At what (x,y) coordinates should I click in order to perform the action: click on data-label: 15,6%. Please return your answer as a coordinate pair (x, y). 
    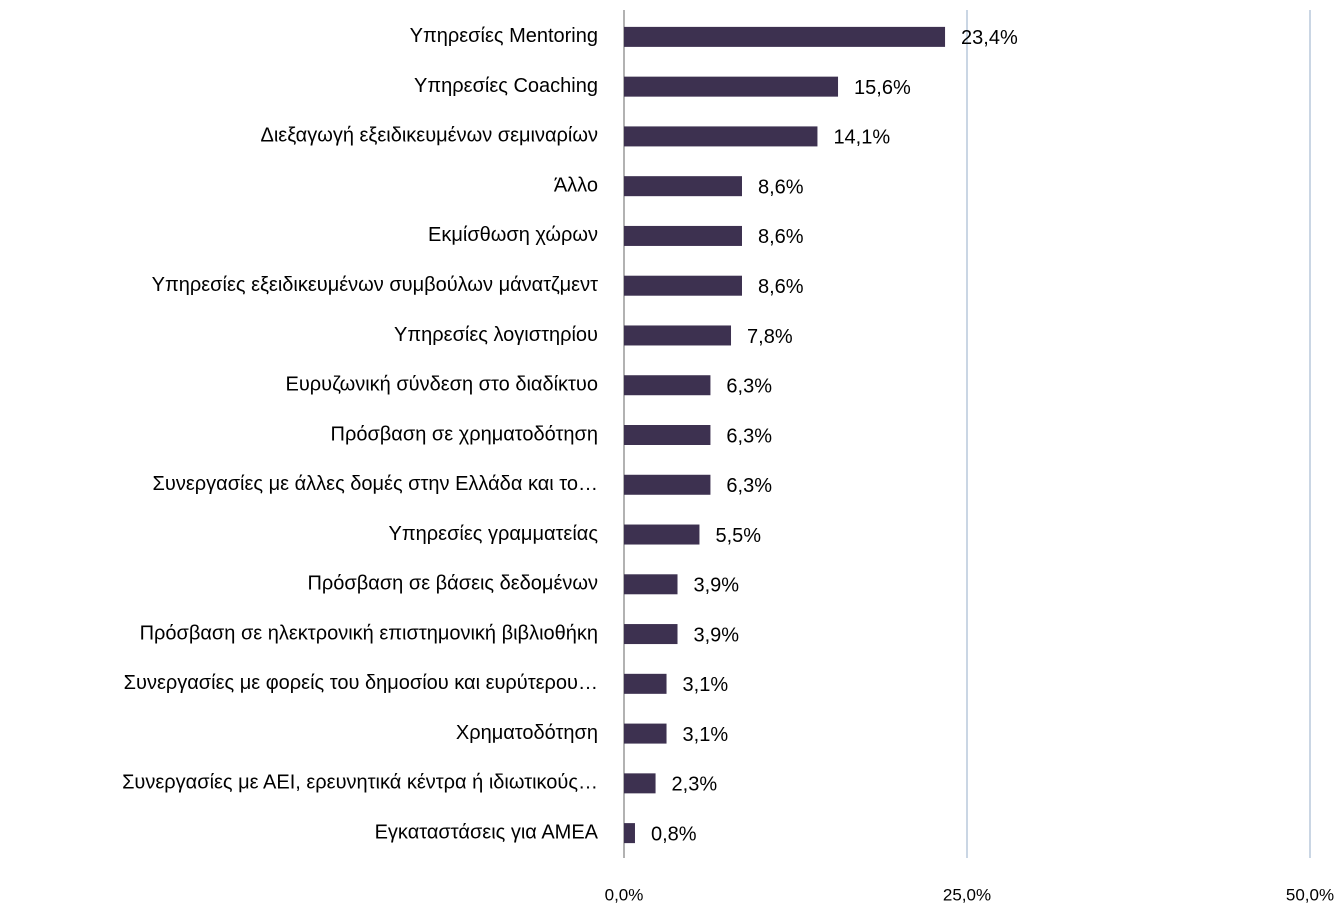
    Looking at the image, I should click on (882, 88).